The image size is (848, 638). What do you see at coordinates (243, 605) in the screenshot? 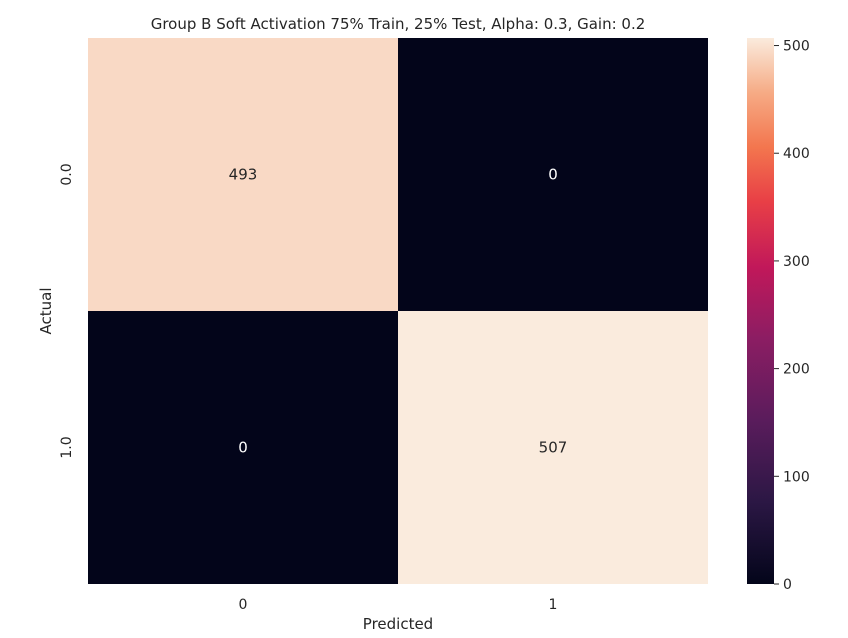
I see `x-tick-label: 0` at bounding box center [243, 605].